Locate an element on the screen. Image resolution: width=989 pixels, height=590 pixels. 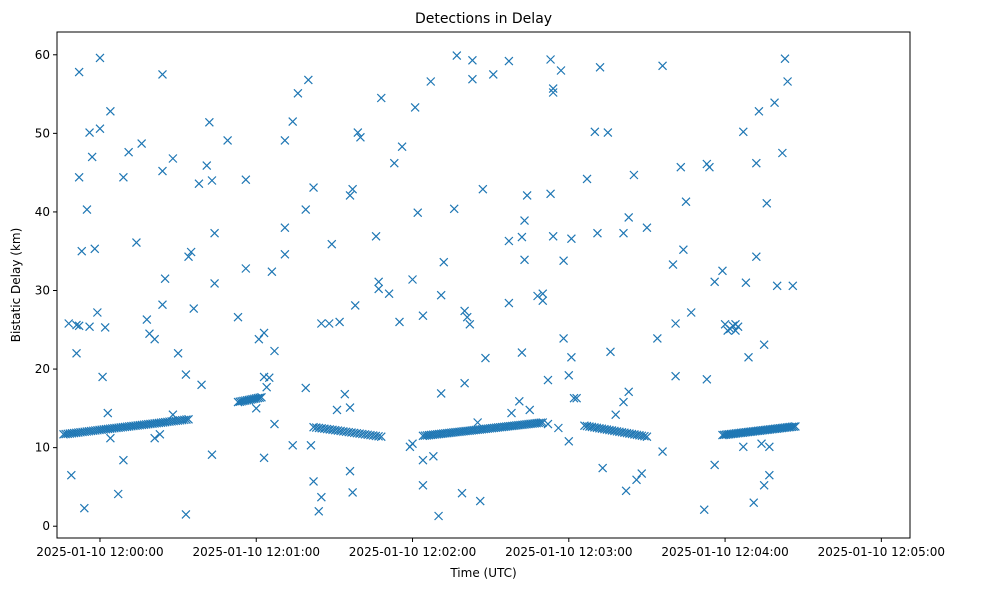
x-tick-label: 2025-01-10 12:04:00 is located at coordinates (724, 552).